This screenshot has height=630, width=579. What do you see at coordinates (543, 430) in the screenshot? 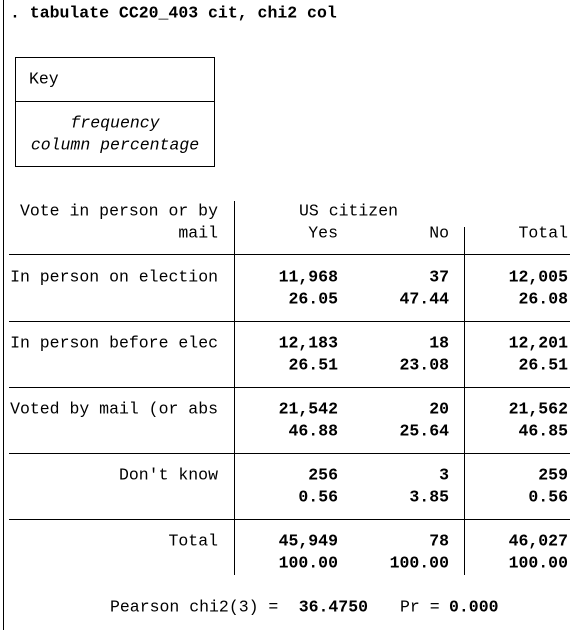
I see `column-percentage: 46.85` at bounding box center [543, 430].